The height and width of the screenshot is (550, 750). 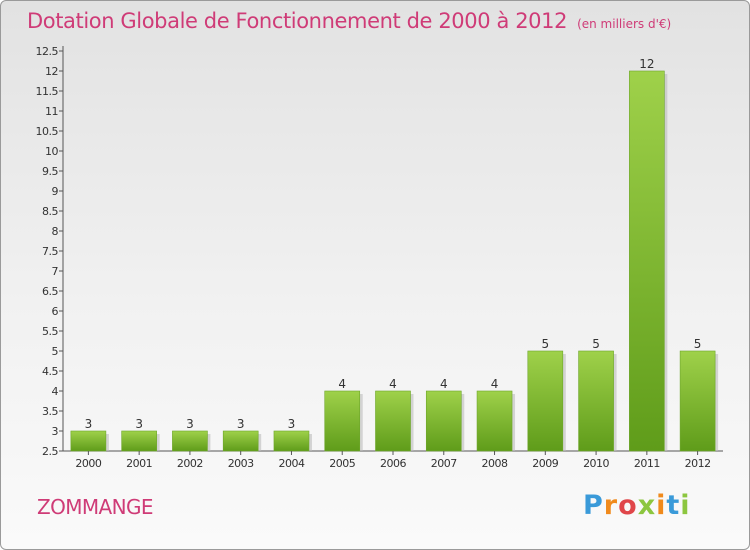 I want to click on y-tick-label: 8.5, so click(x=50, y=211).